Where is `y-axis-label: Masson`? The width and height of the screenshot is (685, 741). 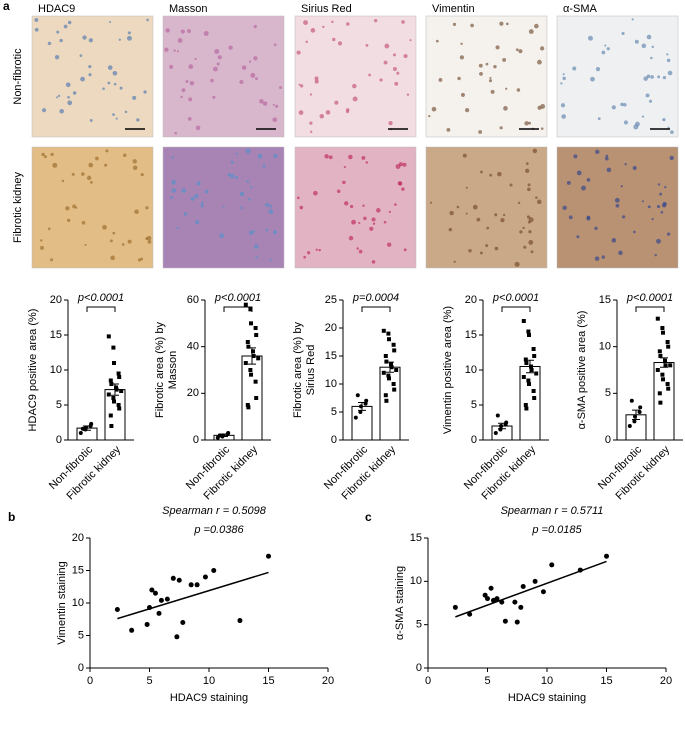 y-axis-label: Masson is located at coordinates (173, 370).